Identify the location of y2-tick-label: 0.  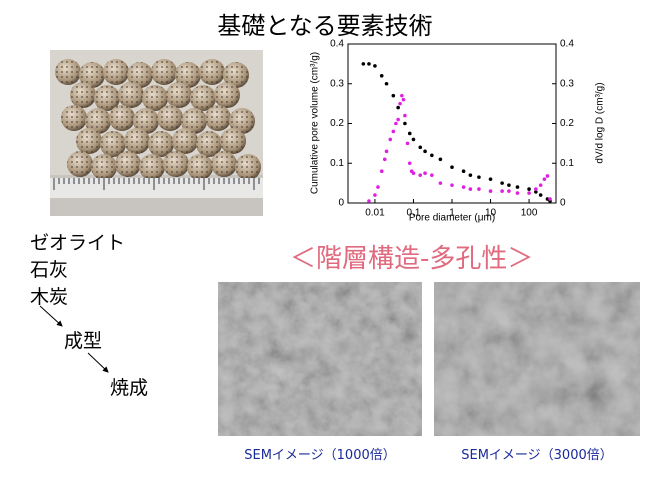
(563, 203).